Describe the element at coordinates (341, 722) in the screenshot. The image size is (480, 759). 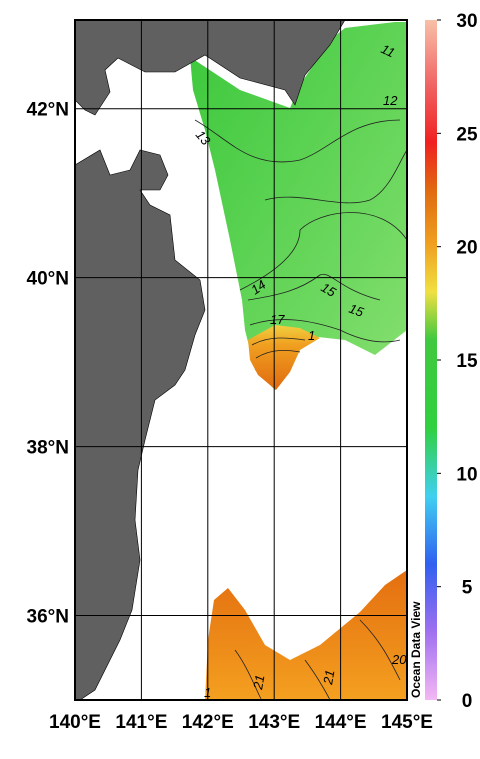
I see `x-tick-label: 144°E` at that location.